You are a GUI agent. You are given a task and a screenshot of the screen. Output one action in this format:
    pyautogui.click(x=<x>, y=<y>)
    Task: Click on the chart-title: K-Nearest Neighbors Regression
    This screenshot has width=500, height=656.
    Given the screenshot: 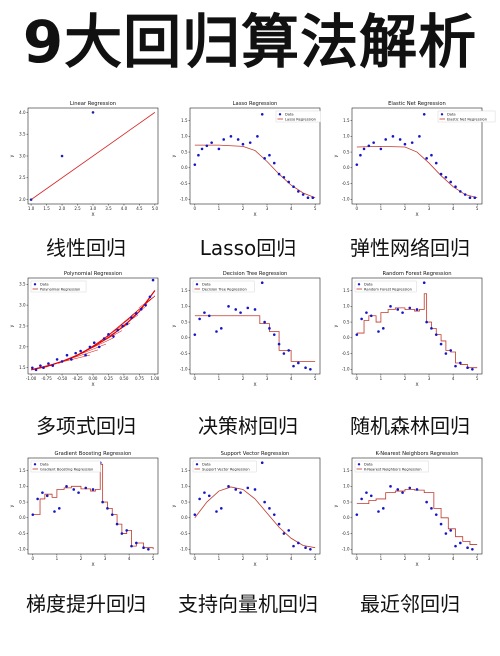 What is the action you would take?
    pyautogui.click(x=417, y=454)
    